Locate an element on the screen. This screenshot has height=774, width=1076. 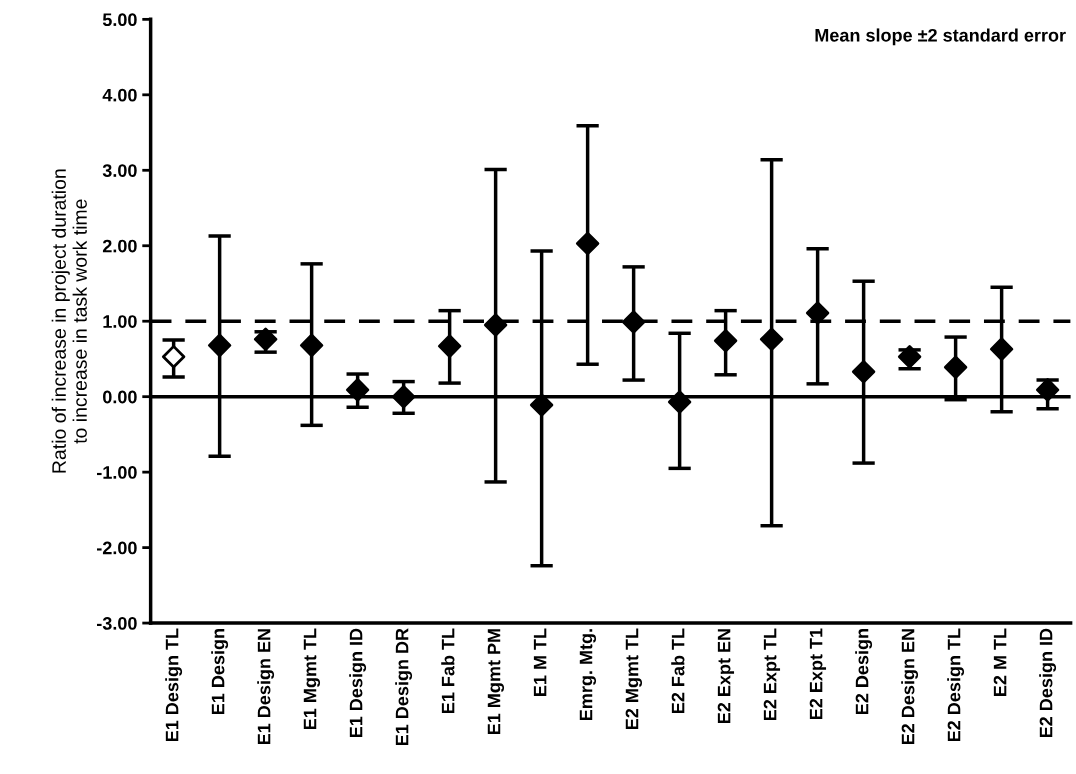
x-tick-label: E2 Expt EN is located at coordinates (726, 676).